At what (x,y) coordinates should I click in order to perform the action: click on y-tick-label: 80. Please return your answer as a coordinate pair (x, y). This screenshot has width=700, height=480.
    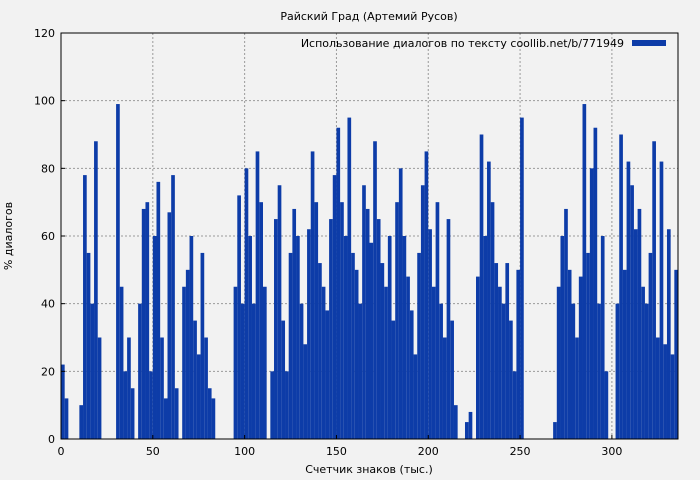
    Looking at the image, I should click on (48, 168).